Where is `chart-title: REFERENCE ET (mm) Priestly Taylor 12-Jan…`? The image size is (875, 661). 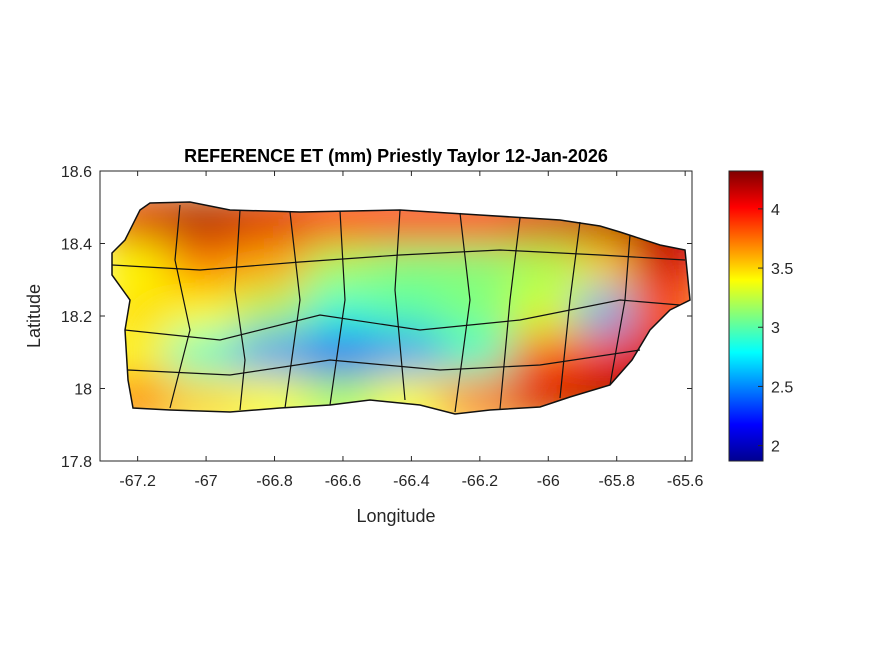
chart-title: REFERENCE ET (mm) Priestly Taylor 12-Jan… is located at coordinates (396, 156).